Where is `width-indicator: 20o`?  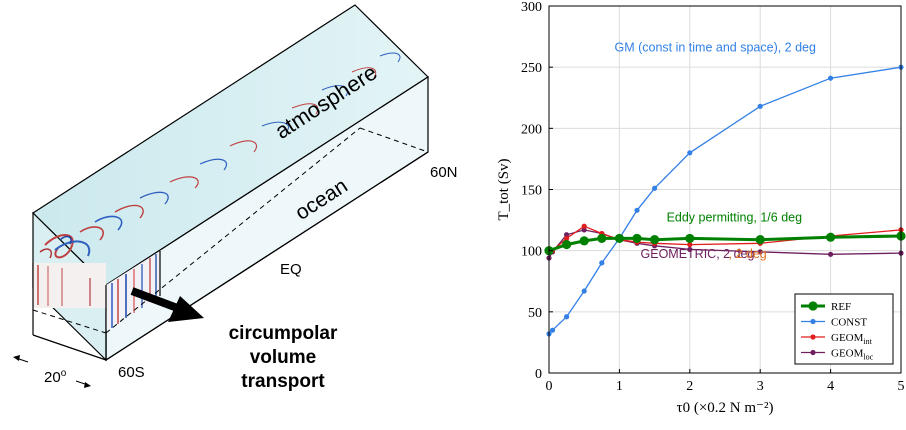 width-indicator: 20o is located at coordinates (52, 371).